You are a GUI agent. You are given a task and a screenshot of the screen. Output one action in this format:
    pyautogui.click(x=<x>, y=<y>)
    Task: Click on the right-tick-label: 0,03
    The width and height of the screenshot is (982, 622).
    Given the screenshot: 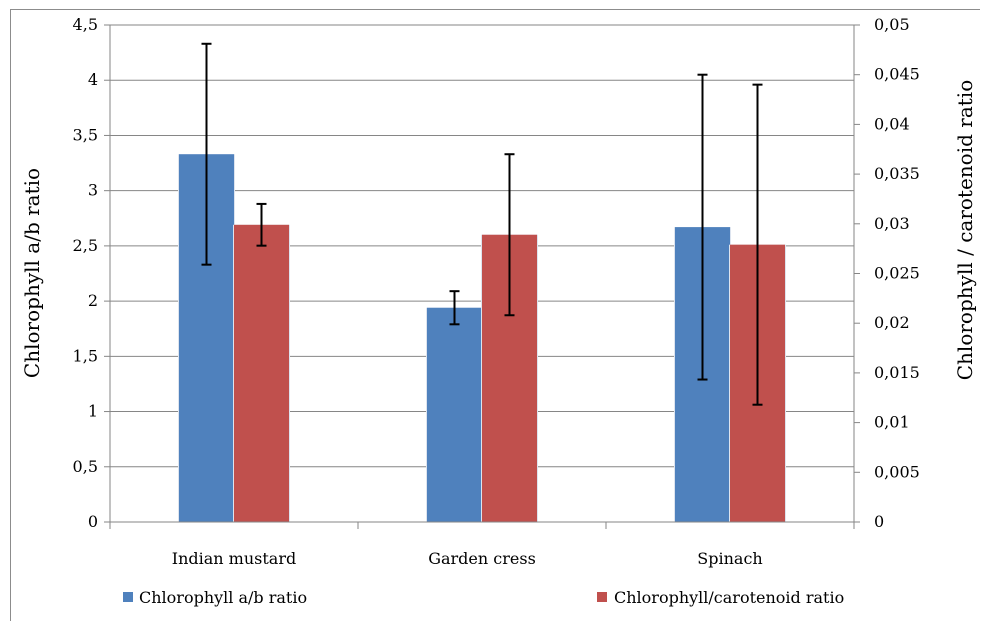 What is the action you would take?
    pyautogui.click(x=892, y=223)
    